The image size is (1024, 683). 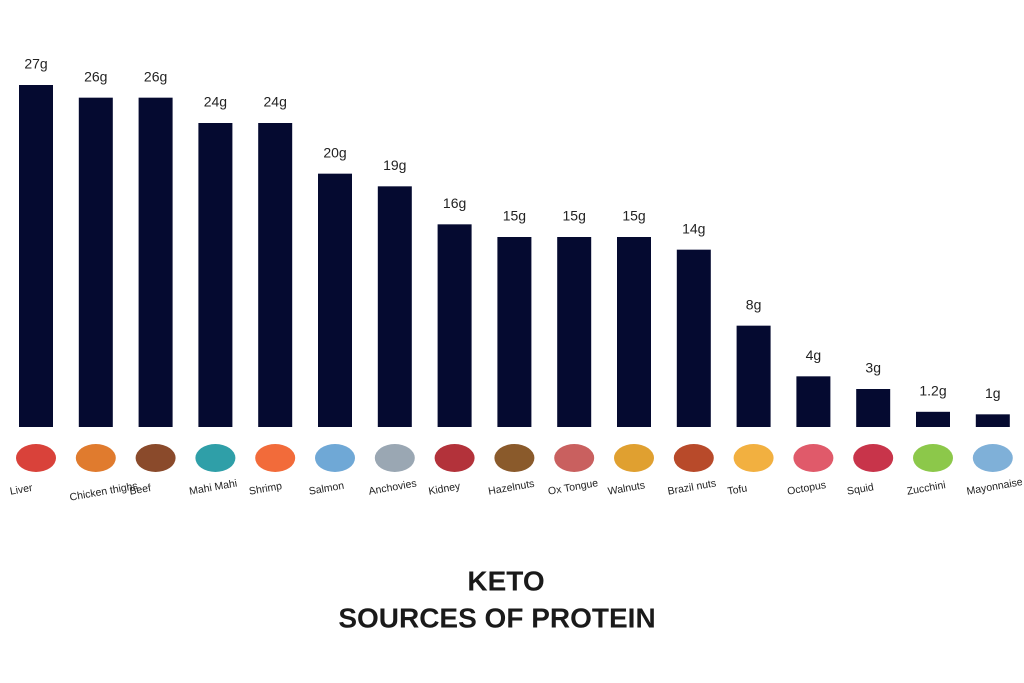 I want to click on x-tick-label: Beef, so click(x=140, y=490).